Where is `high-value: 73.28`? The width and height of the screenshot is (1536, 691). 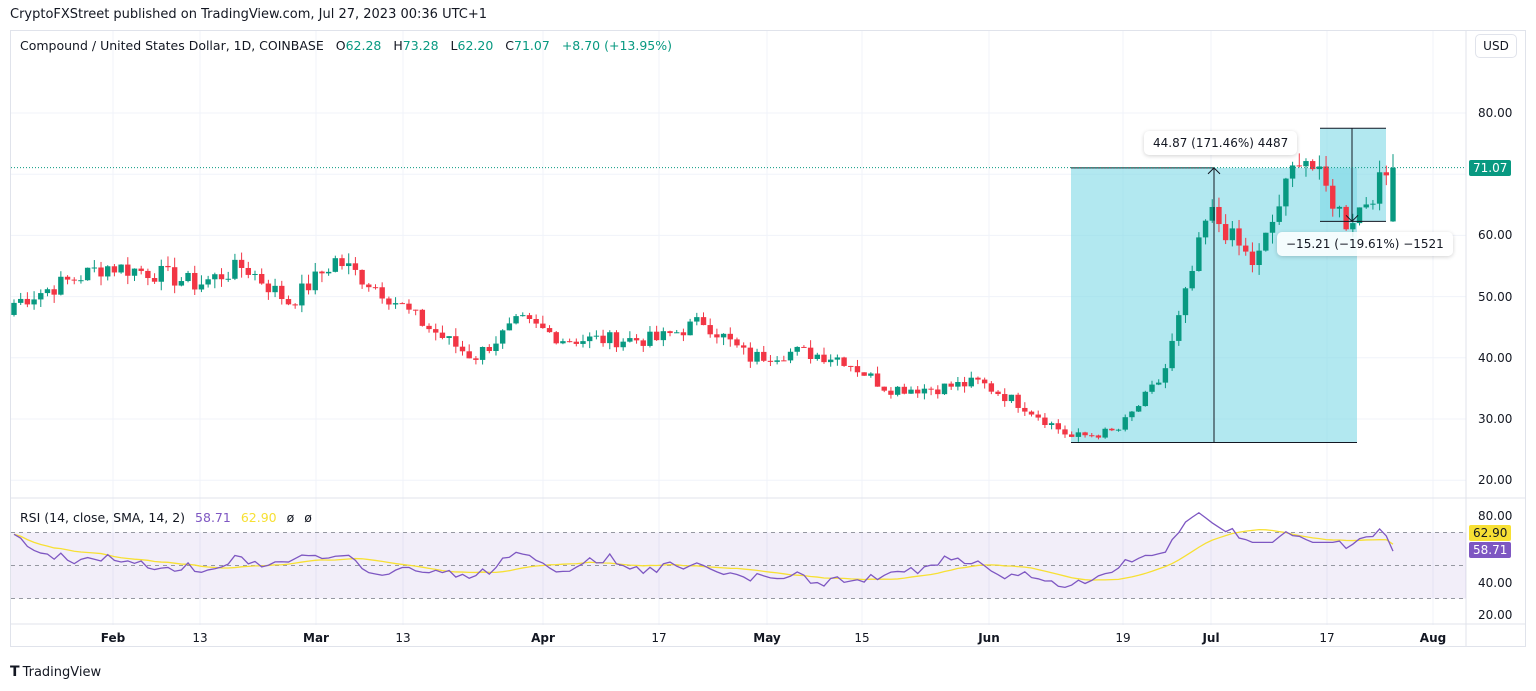 high-value: 73.28 is located at coordinates (420, 45).